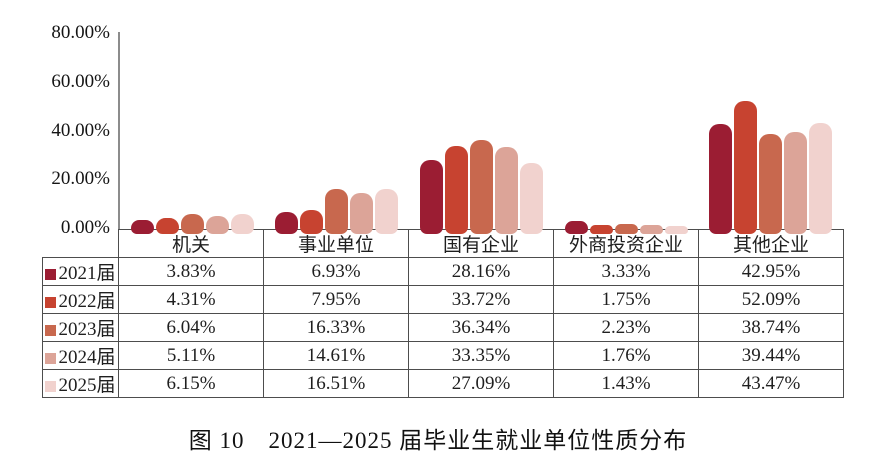  What do you see at coordinates (191, 299) in the screenshot?
I see `value-cell-2022届-机关: 4.31%` at bounding box center [191, 299].